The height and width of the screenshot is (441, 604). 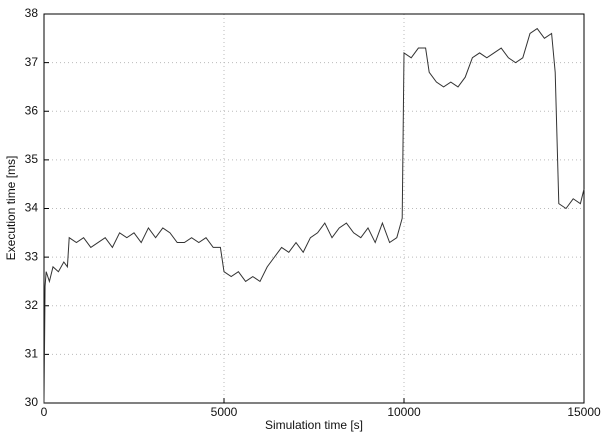 What do you see at coordinates (32, 13) in the screenshot?
I see `y-tick-label: 38` at bounding box center [32, 13].